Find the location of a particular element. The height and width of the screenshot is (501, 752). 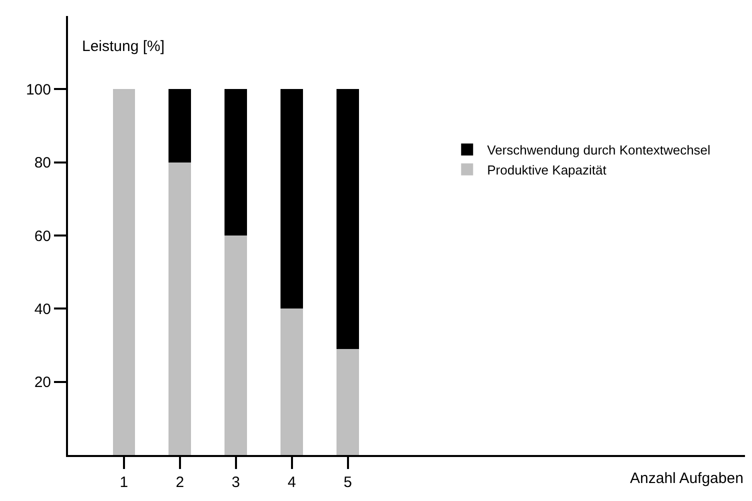

x-tick-label: 4 is located at coordinates (292, 482).